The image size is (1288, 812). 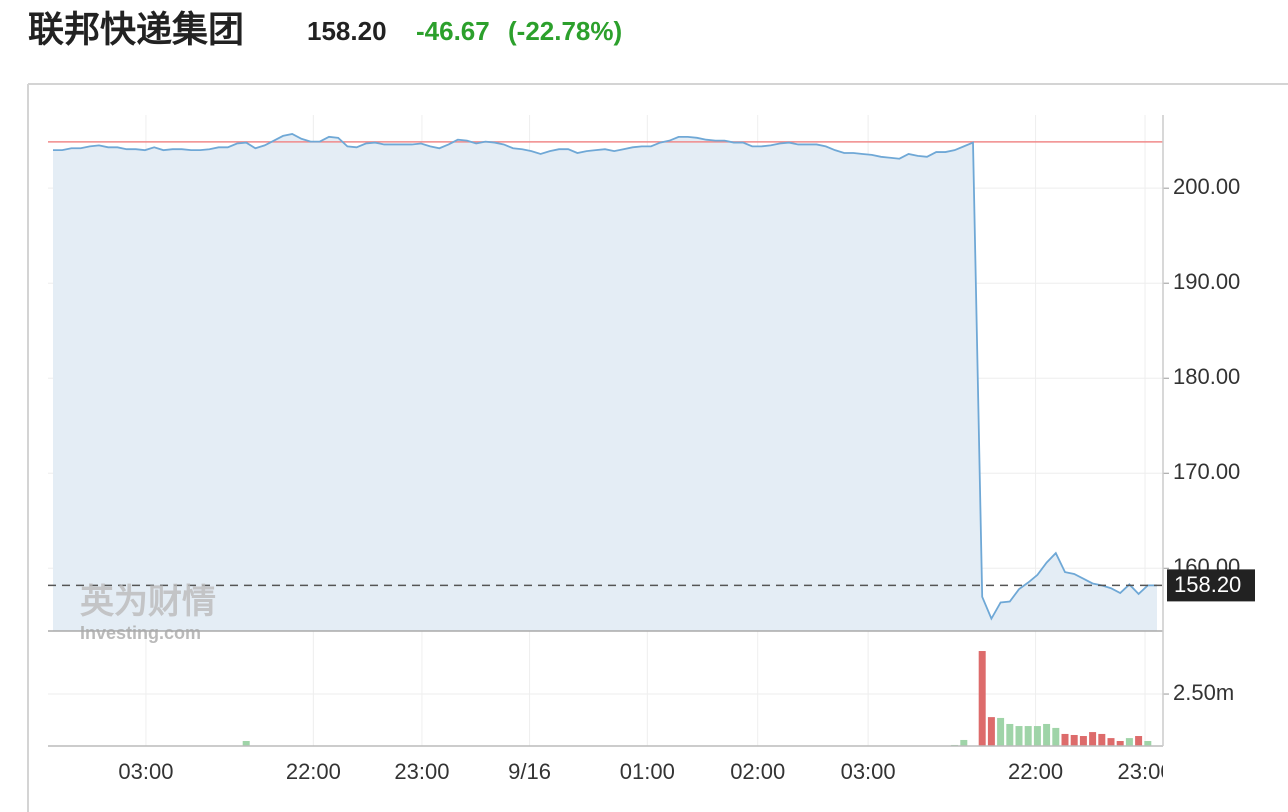 What do you see at coordinates (529, 771) in the screenshot?
I see `x-tick-label: 9/16` at bounding box center [529, 771].